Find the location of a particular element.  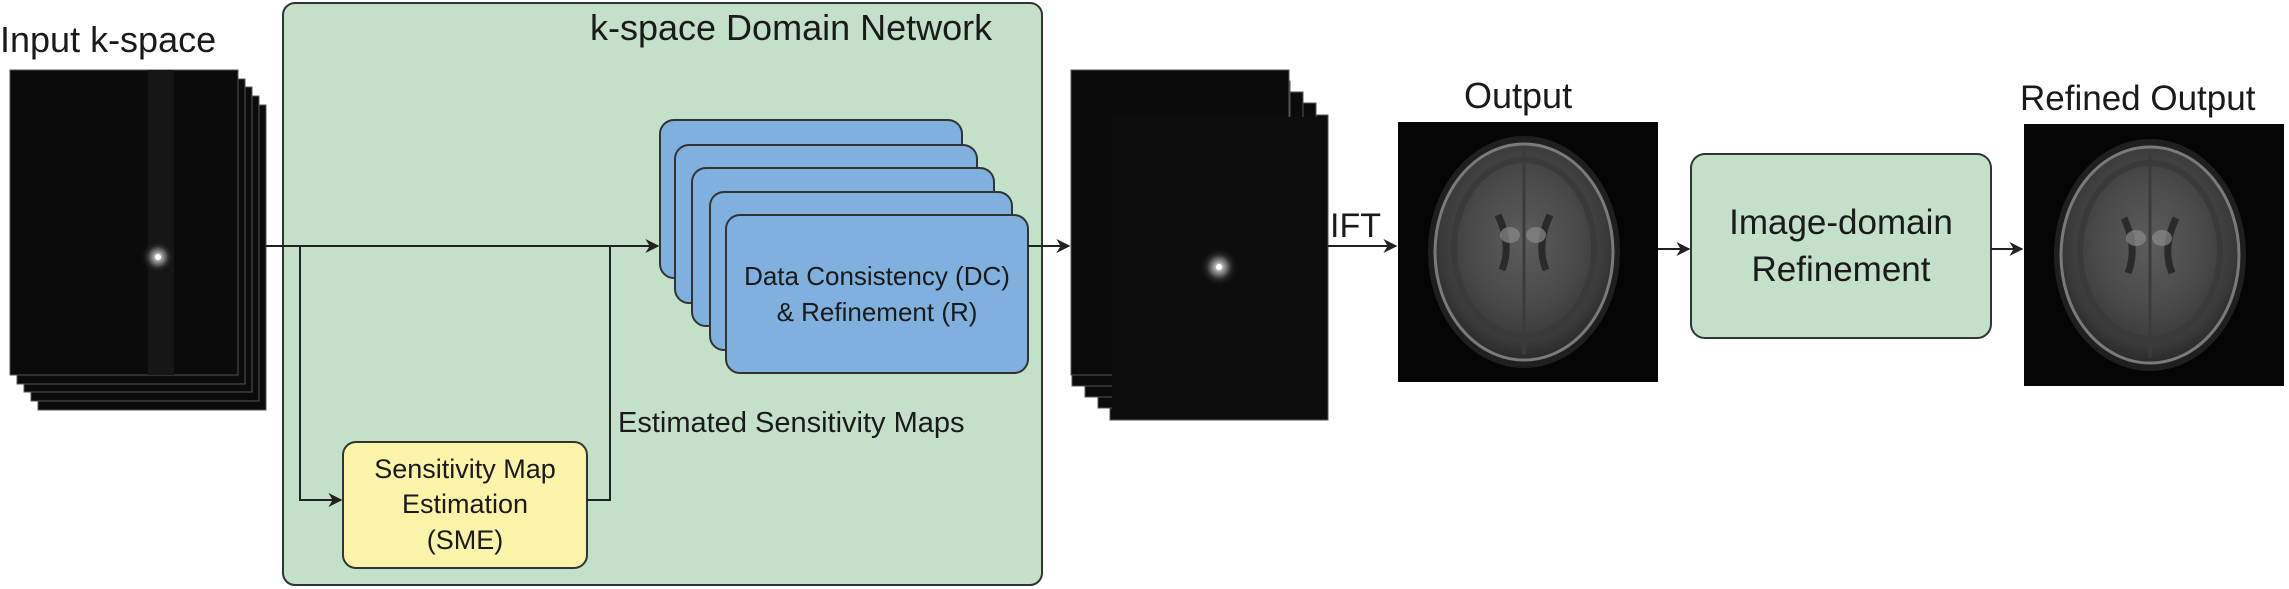

image-domain-refinement-text: Image-domain Refinement is located at coordinates (1841, 246).